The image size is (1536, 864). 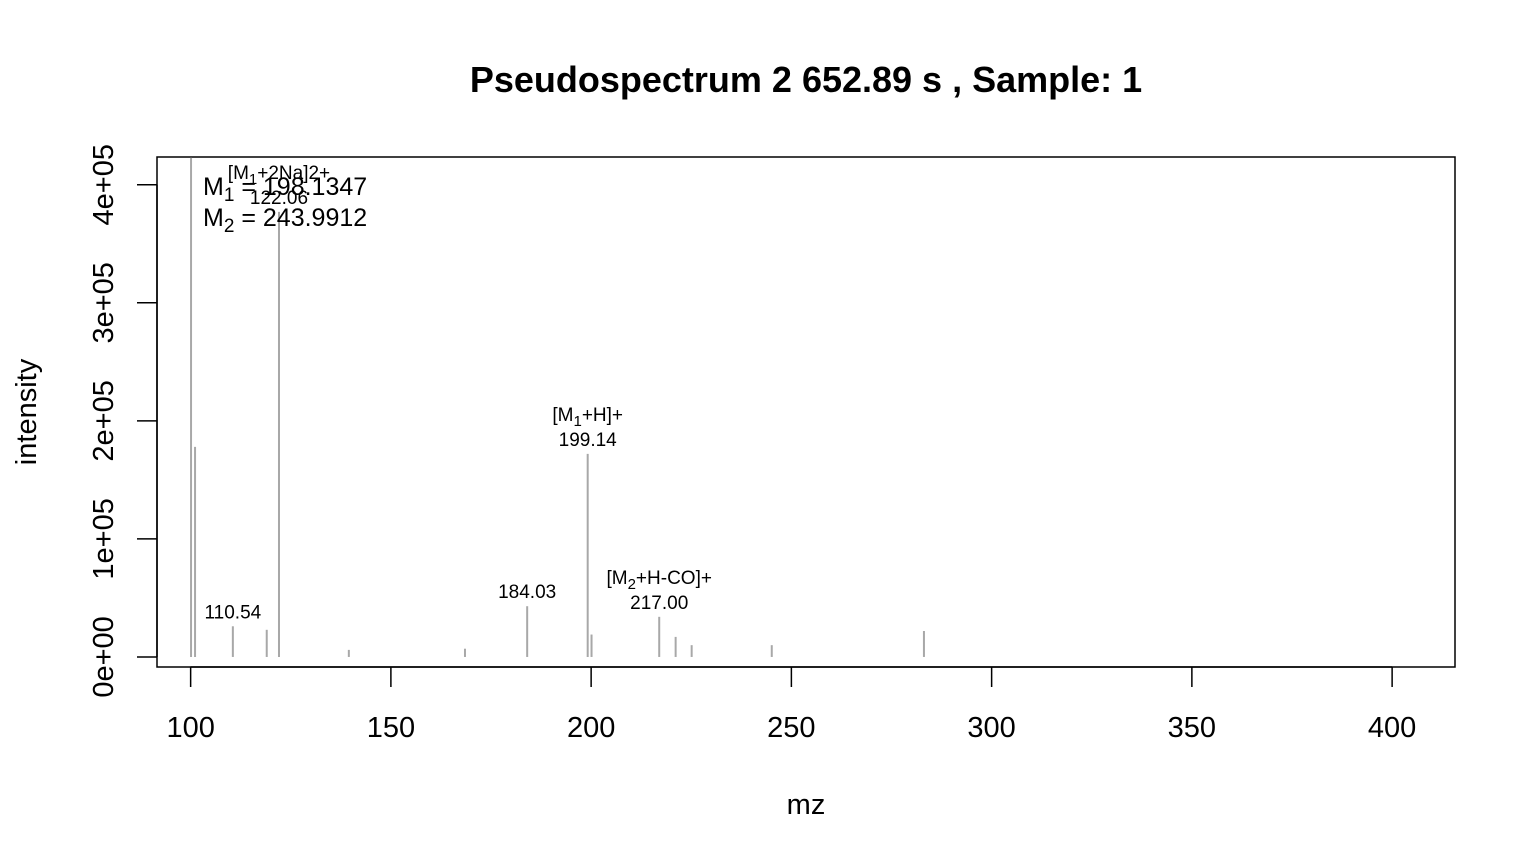 I want to click on peak-ion-label: [M1+H]+, so click(x=587, y=417).